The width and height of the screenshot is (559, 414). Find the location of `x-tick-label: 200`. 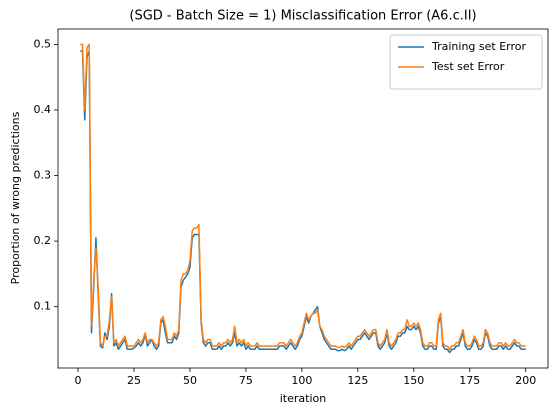

x-tick-label: 200 is located at coordinates (525, 380).